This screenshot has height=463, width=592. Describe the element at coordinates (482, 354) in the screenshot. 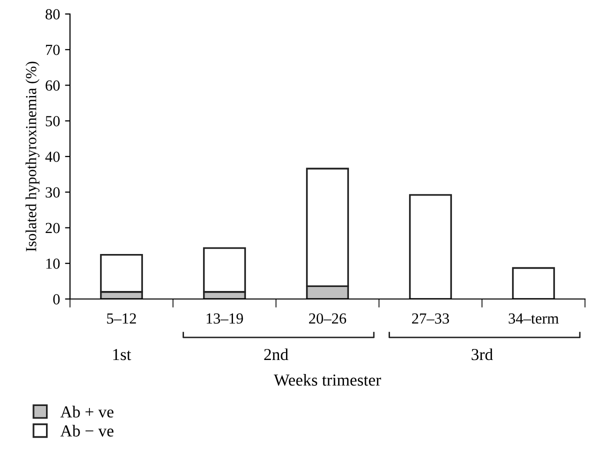

I see `text: 3rd` at that location.